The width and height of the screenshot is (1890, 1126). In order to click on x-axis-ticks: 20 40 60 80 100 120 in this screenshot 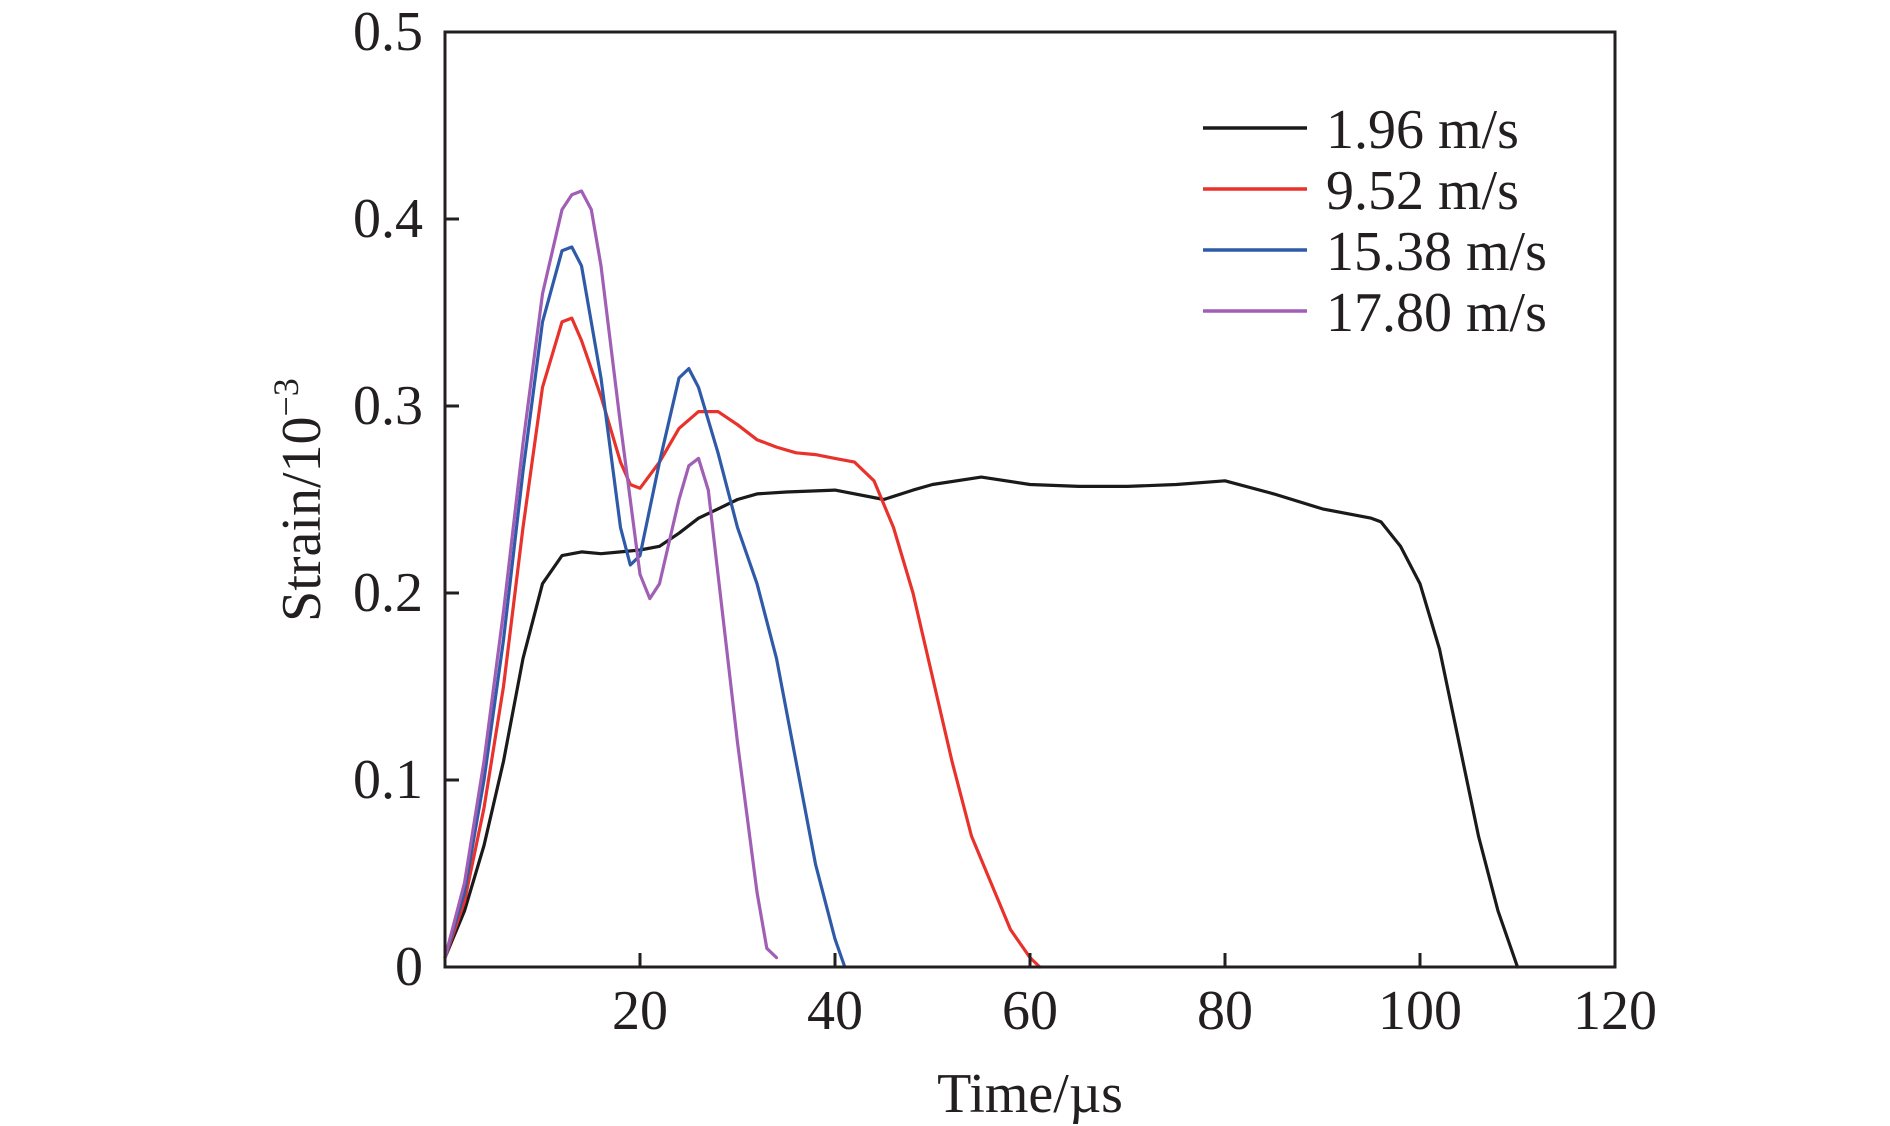, I will do `click(1134, 997)`.